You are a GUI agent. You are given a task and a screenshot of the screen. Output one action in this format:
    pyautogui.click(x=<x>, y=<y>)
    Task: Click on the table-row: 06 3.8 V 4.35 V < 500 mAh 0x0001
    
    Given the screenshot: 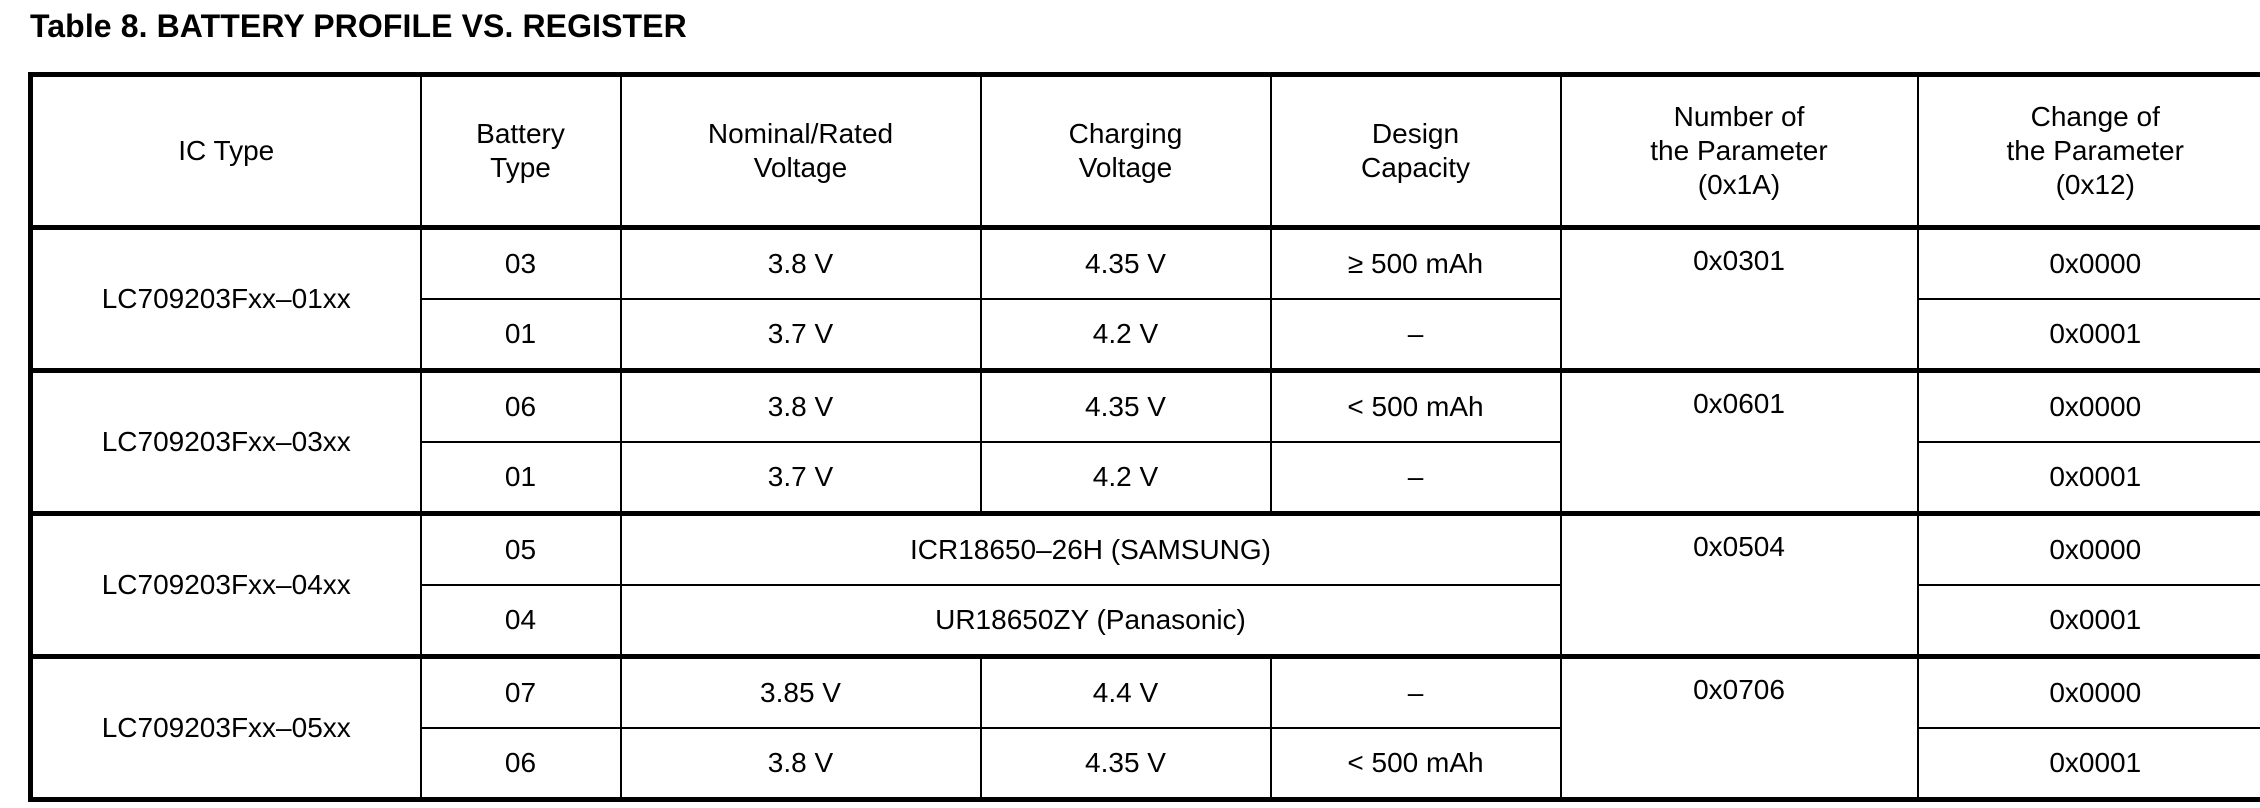 What is the action you would take?
    pyautogui.click(x=1145, y=764)
    